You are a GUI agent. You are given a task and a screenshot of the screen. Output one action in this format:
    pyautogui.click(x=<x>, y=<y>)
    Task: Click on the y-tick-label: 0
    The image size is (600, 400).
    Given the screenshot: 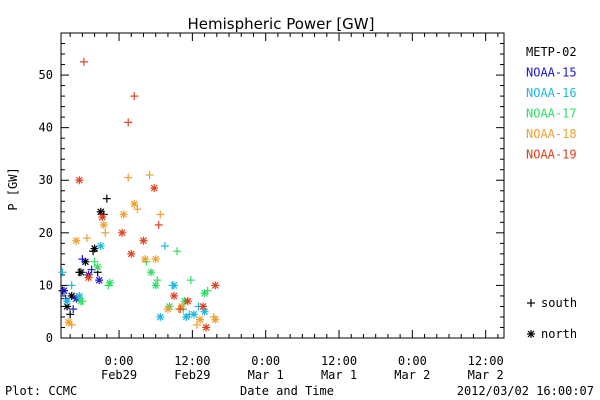 What is the action you would take?
    pyautogui.click(x=49, y=338)
    